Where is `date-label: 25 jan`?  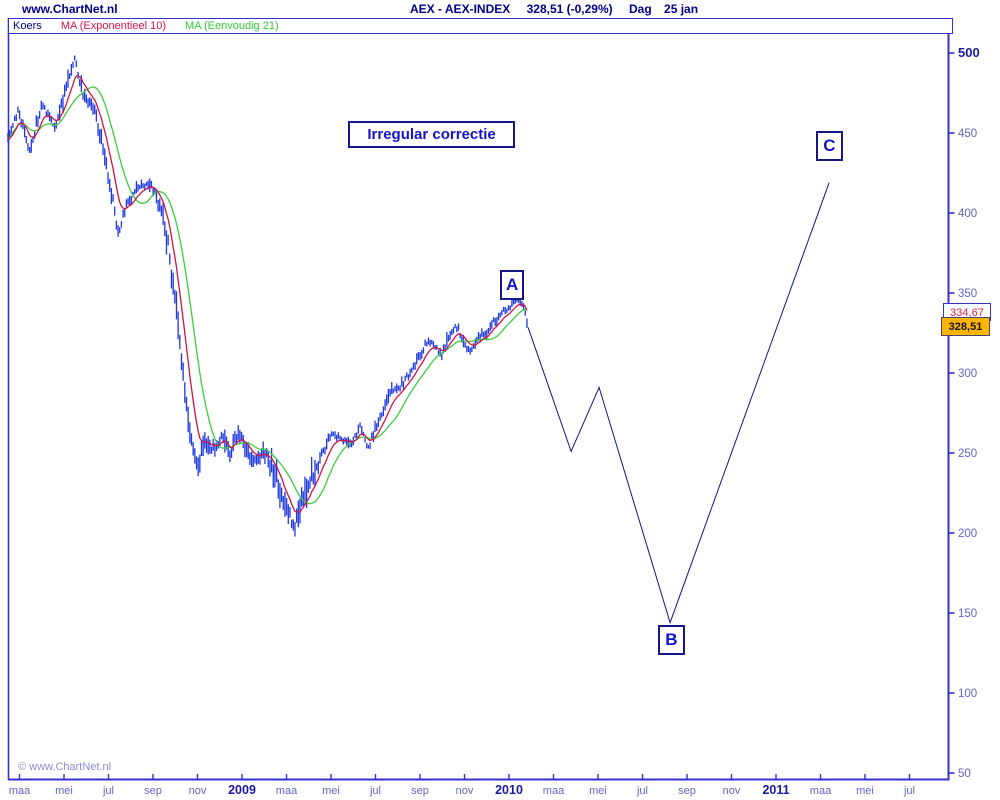 date-label: 25 jan is located at coordinates (681, 9).